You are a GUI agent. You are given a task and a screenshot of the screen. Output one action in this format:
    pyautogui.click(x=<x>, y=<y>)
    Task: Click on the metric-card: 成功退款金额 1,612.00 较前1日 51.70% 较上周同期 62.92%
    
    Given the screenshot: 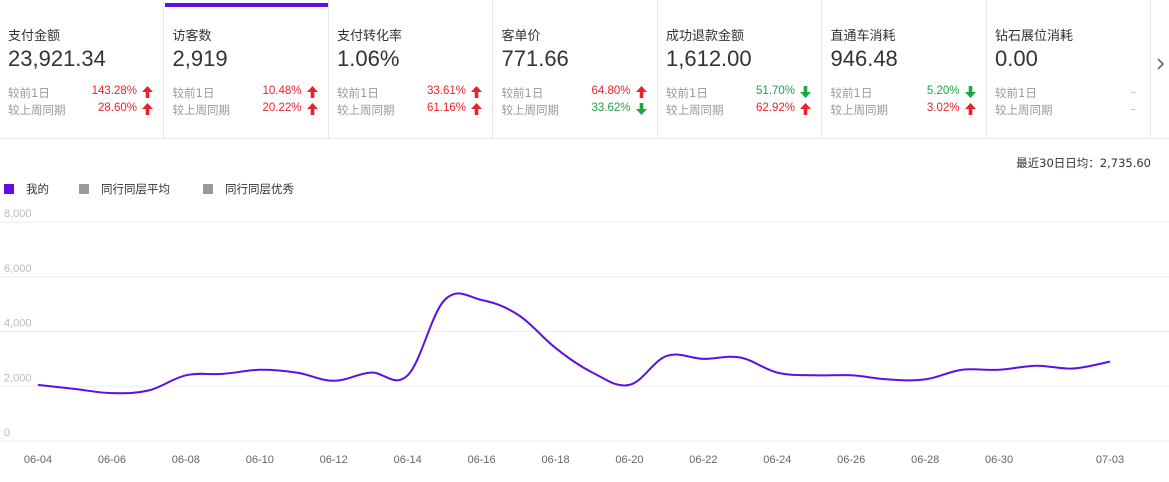 What is the action you would take?
    pyautogui.click(x=740, y=69)
    